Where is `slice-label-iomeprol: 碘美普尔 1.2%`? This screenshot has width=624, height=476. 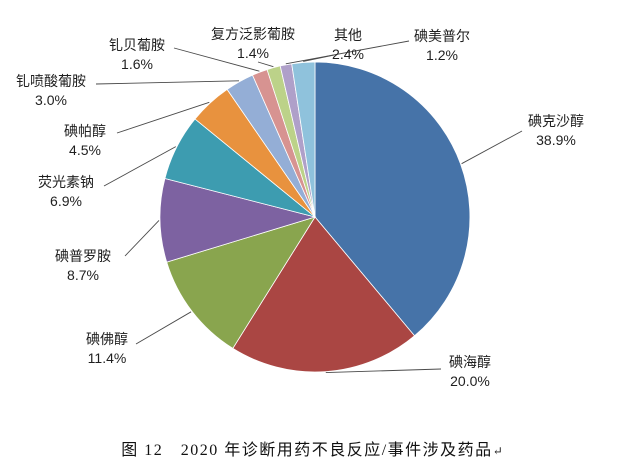
slice-label-iomeprol: 碘美普尔 1.2% is located at coordinates (442, 46).